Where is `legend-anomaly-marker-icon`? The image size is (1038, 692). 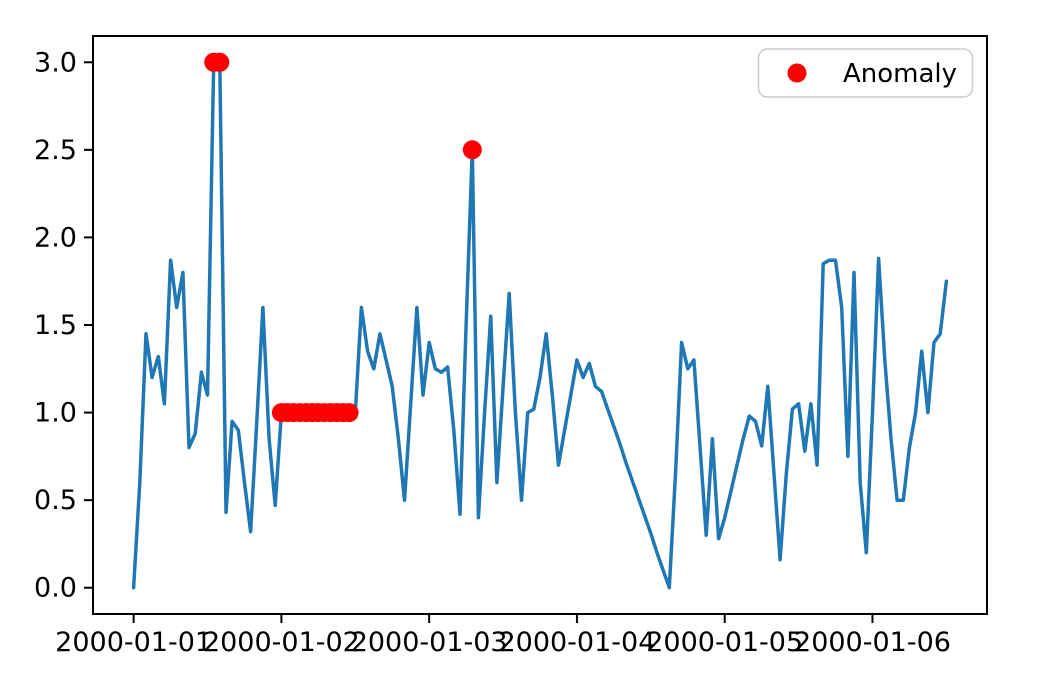 legend-anomaly-marker-icon is located at coordinates (797, 73).